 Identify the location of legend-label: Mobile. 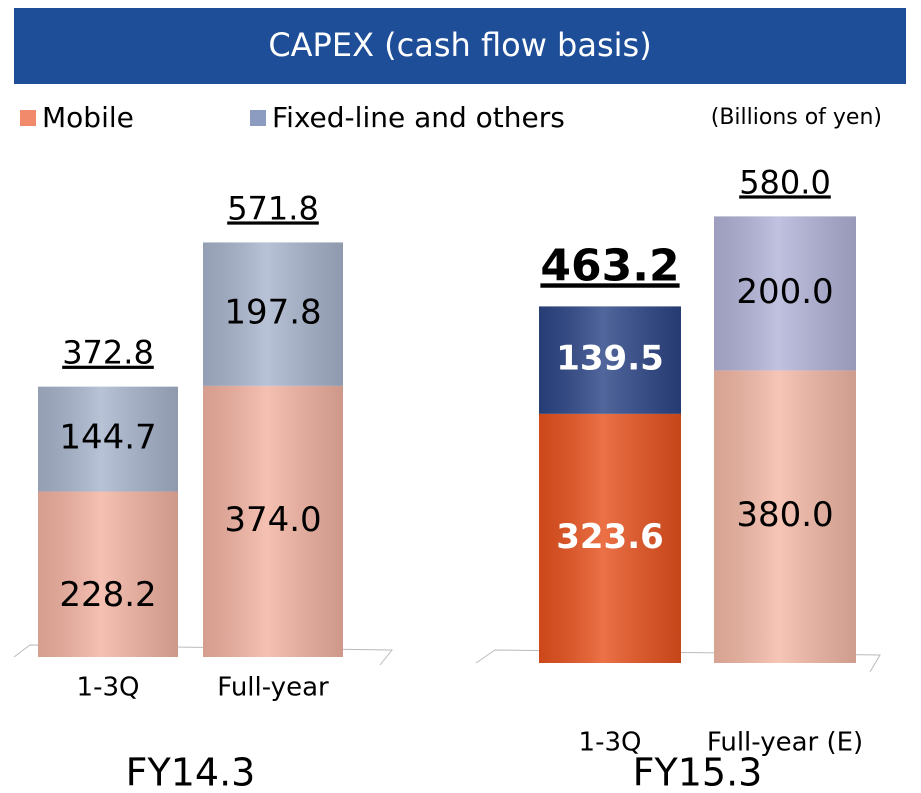
(88, 117).